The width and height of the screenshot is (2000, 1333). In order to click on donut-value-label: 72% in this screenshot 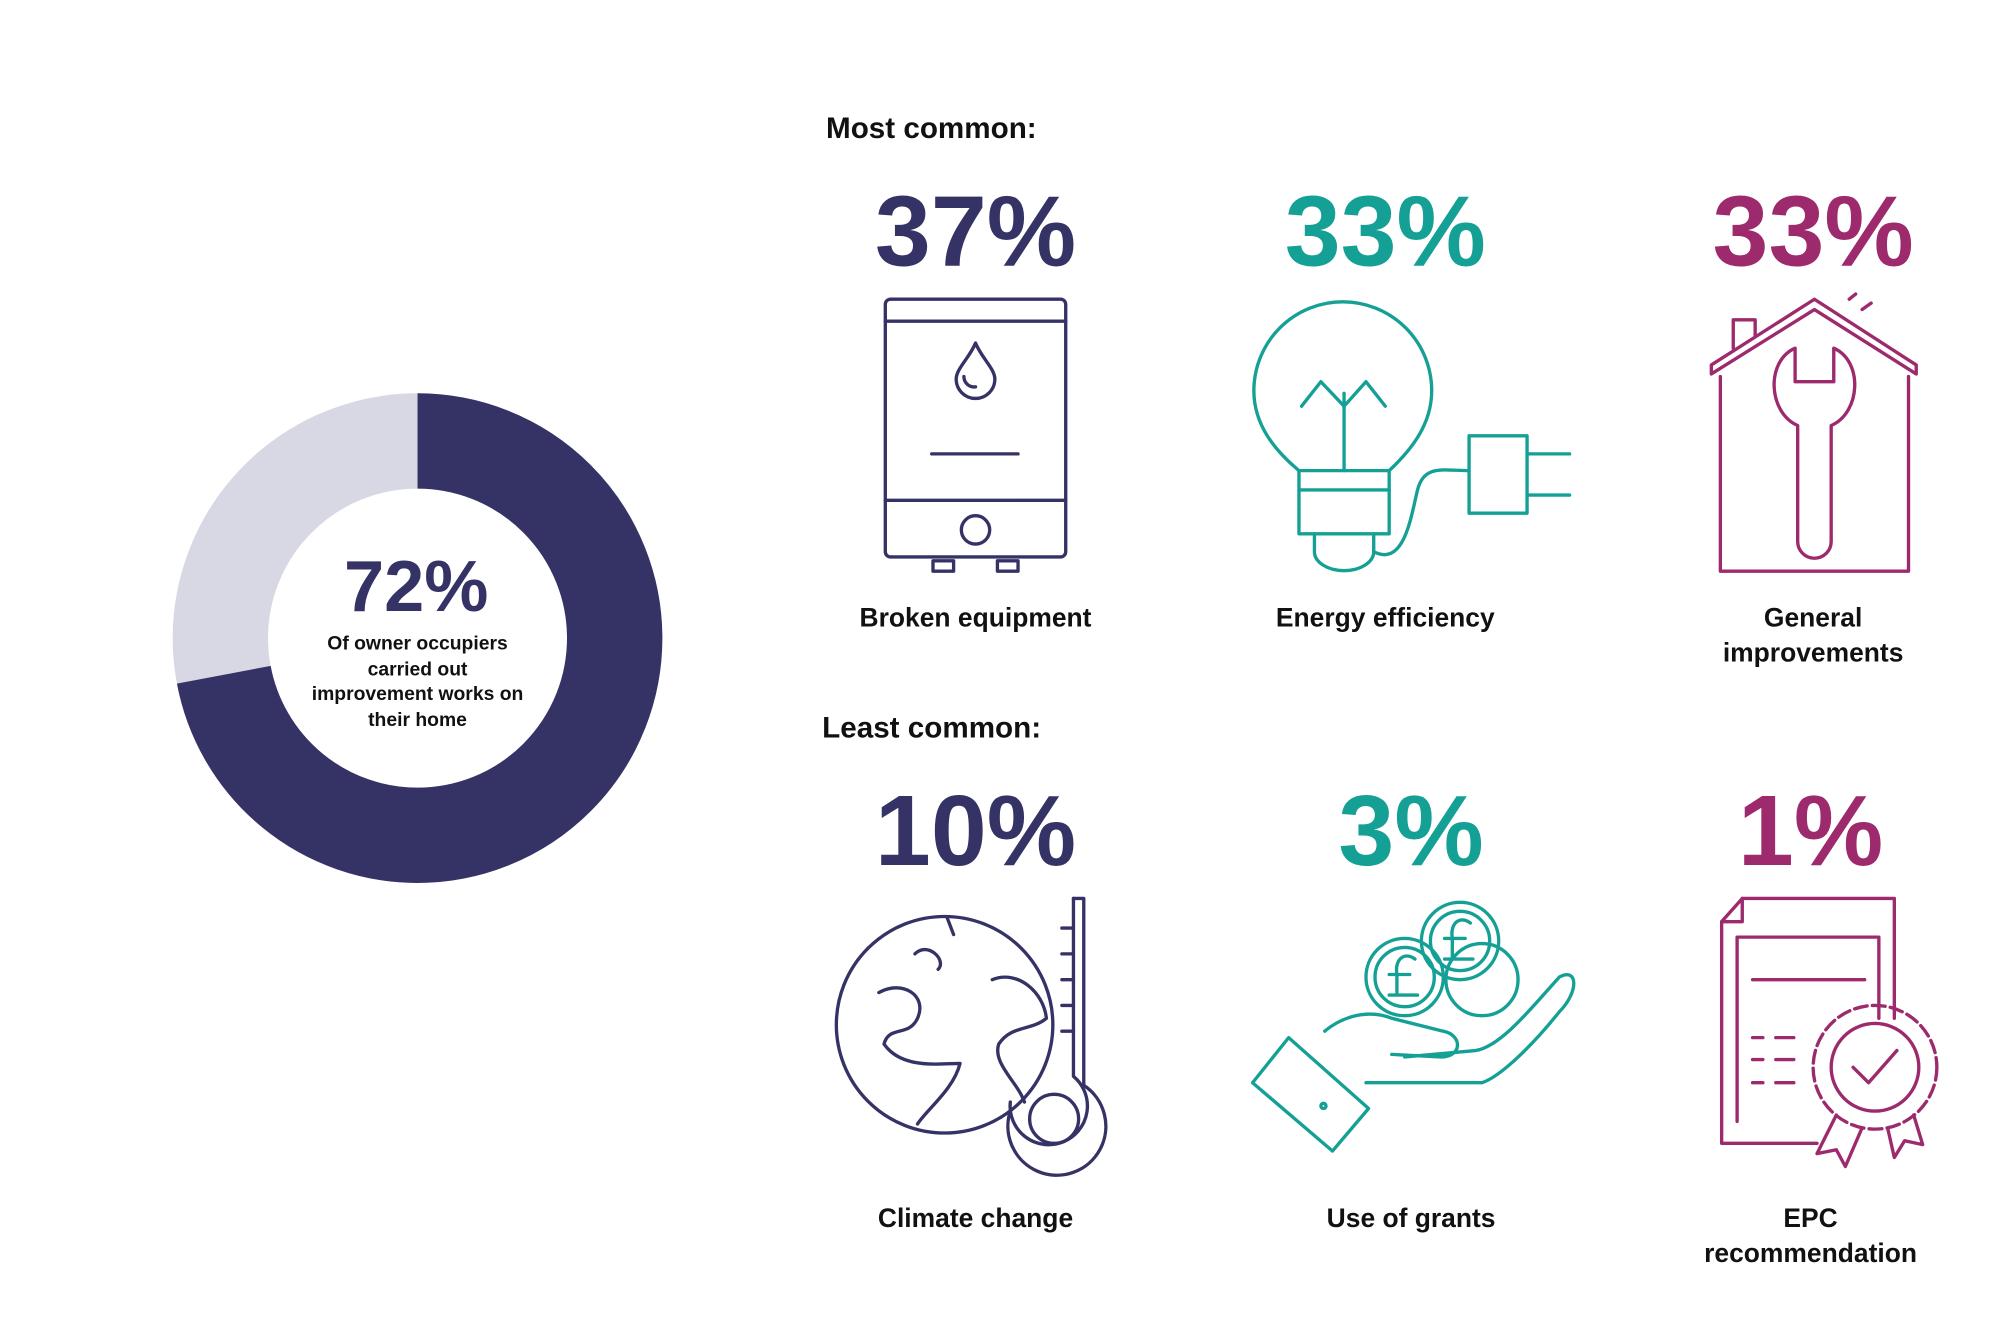, I will do `click(416, 587)`.